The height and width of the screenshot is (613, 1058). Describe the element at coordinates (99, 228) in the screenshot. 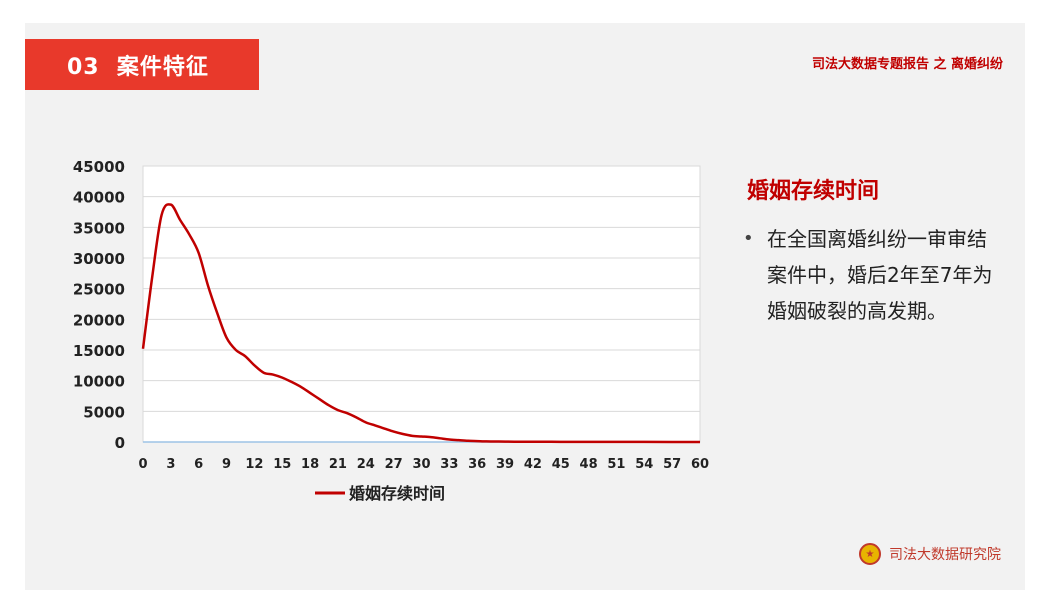

I see `y-tick-label: 35000` at that location.